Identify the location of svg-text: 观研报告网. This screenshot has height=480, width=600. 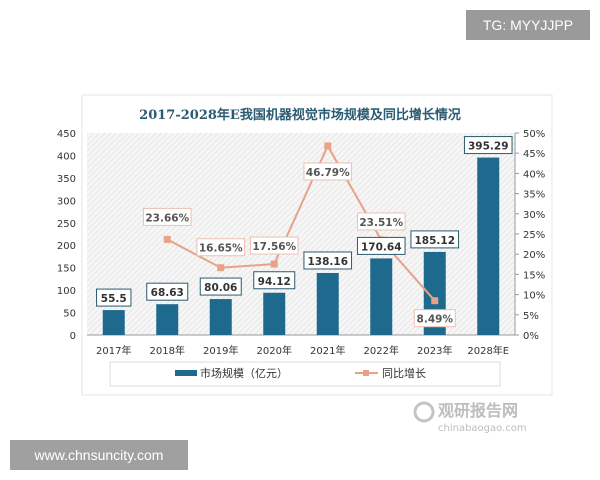
(478, 410).